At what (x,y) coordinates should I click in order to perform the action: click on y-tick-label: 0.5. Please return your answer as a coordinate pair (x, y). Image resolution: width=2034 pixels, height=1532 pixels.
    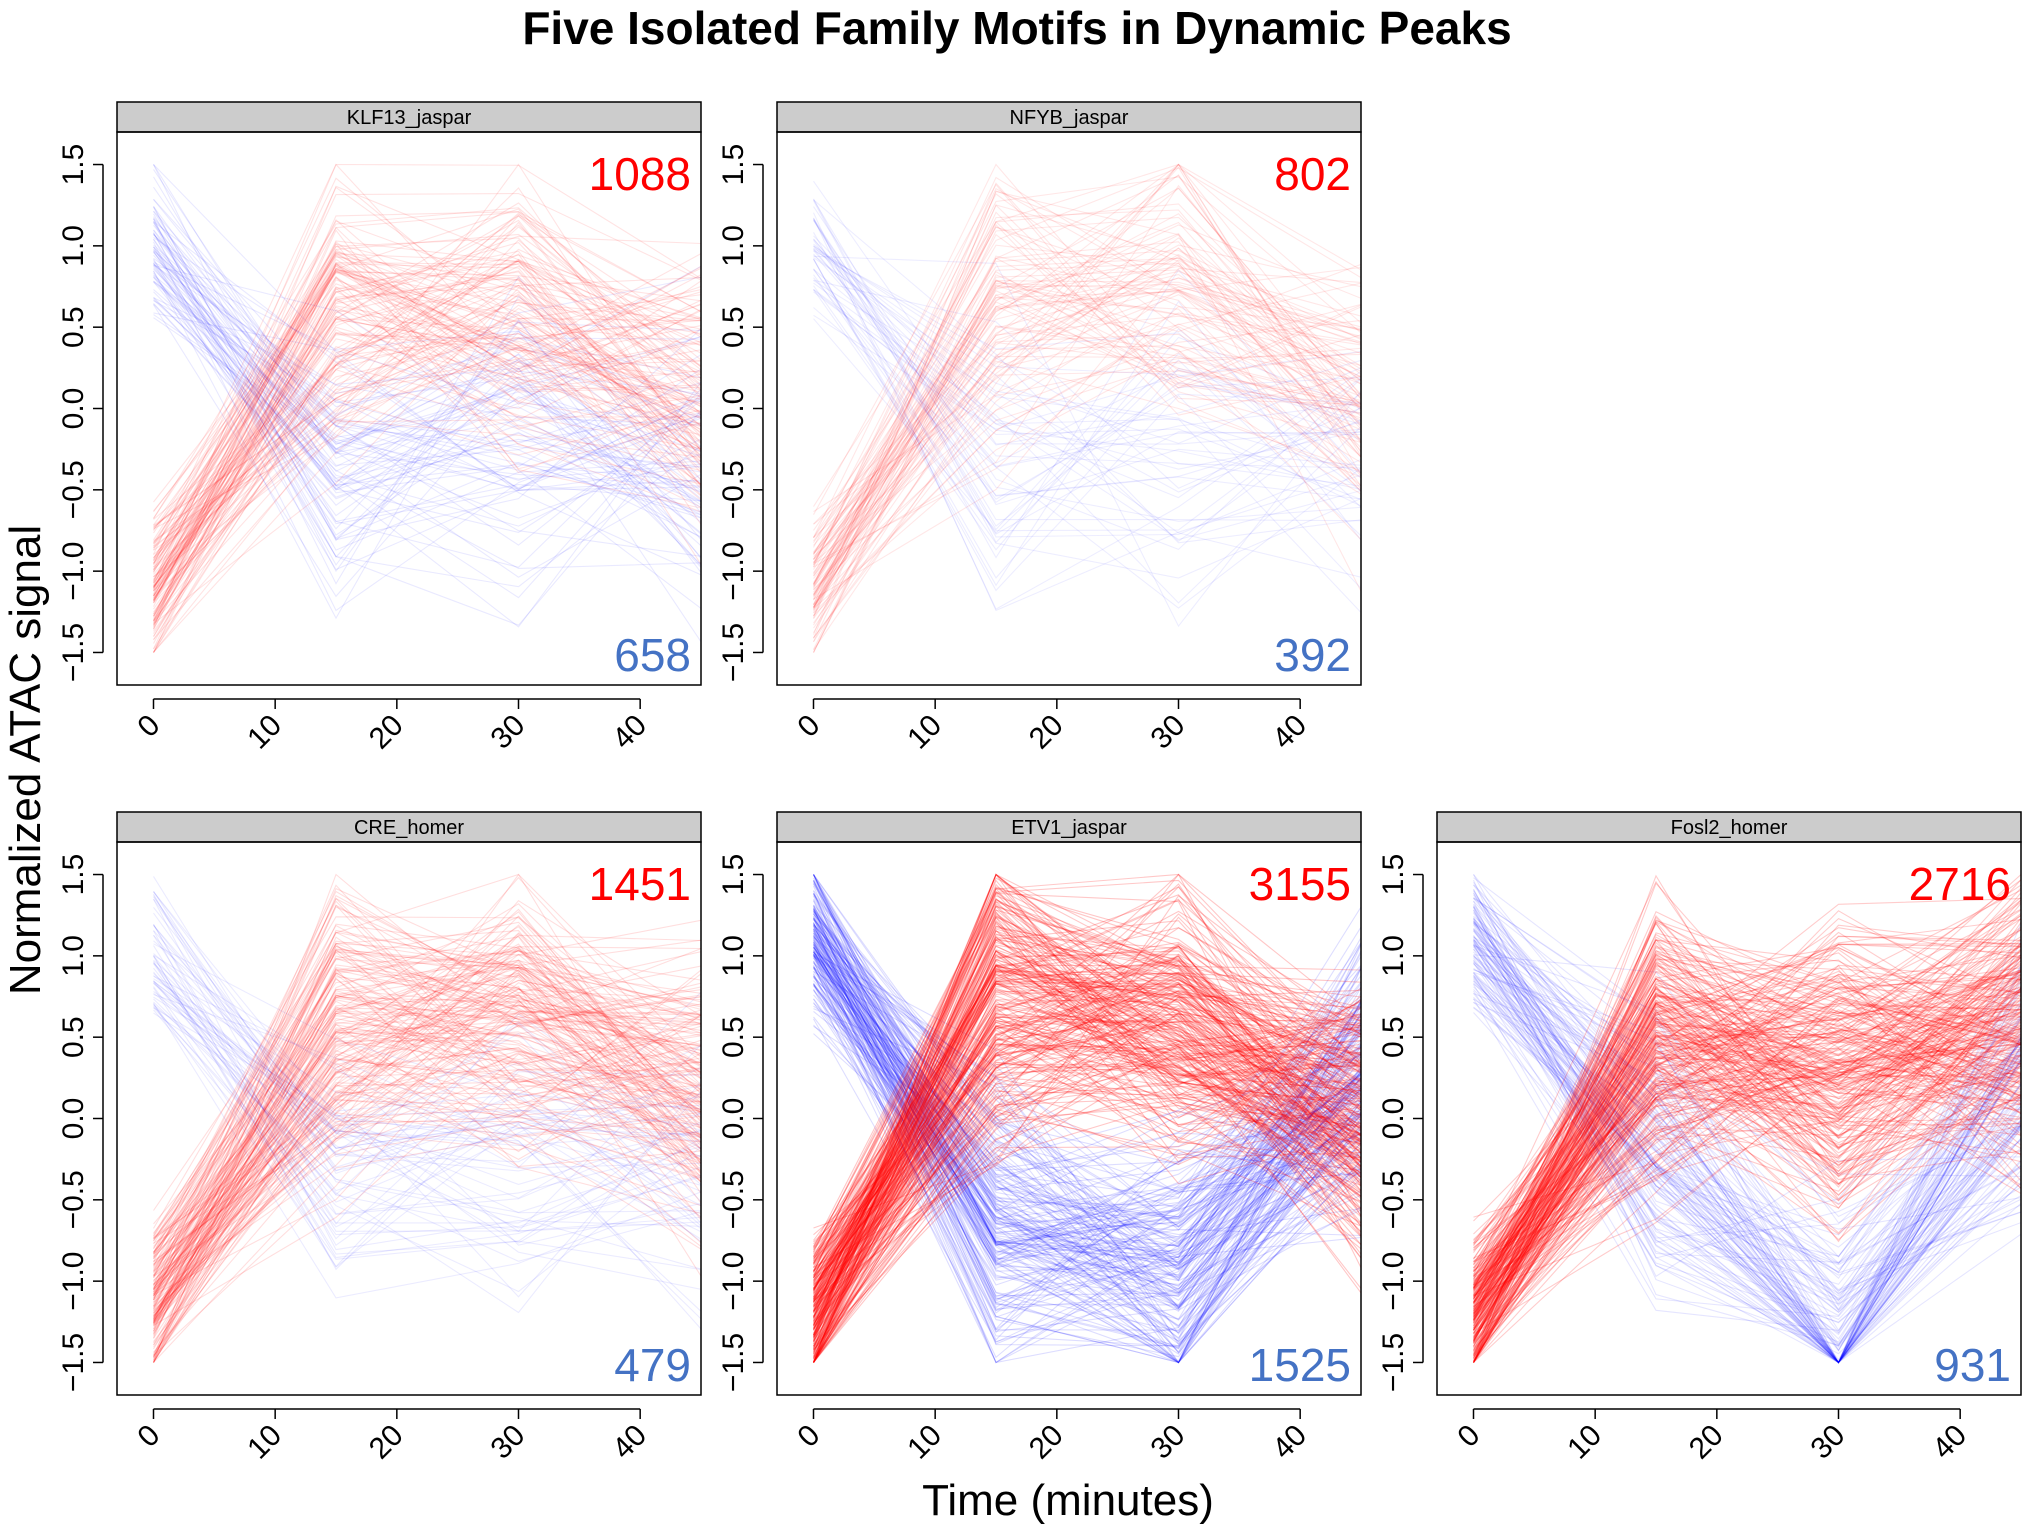
    Looking at the image, I should click on (73, 1037).